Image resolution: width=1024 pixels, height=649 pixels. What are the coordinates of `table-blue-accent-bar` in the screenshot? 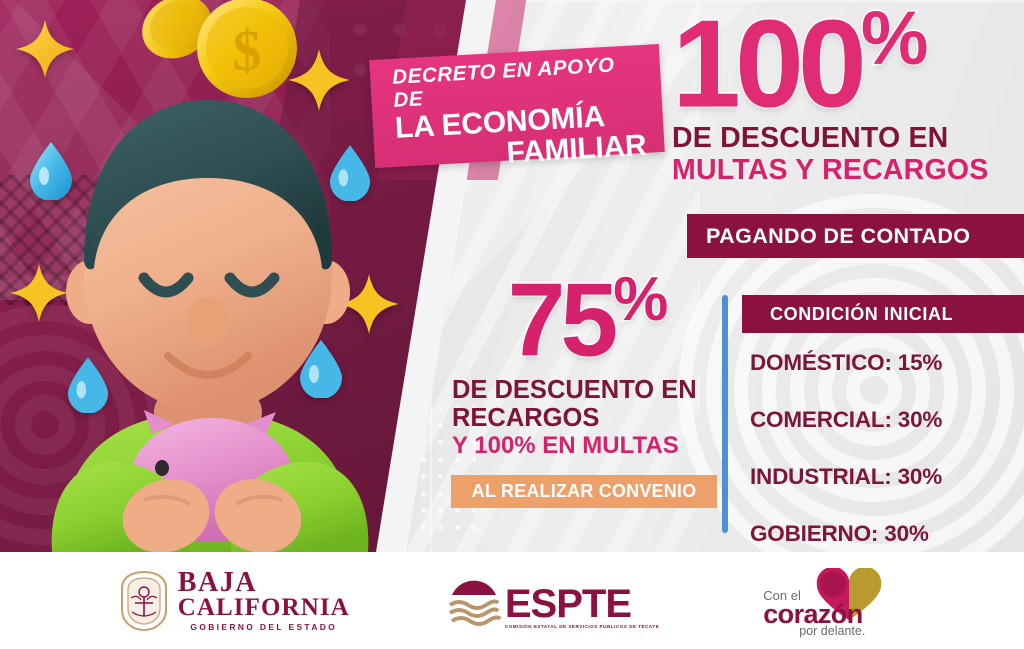 It's located at (725, 414).